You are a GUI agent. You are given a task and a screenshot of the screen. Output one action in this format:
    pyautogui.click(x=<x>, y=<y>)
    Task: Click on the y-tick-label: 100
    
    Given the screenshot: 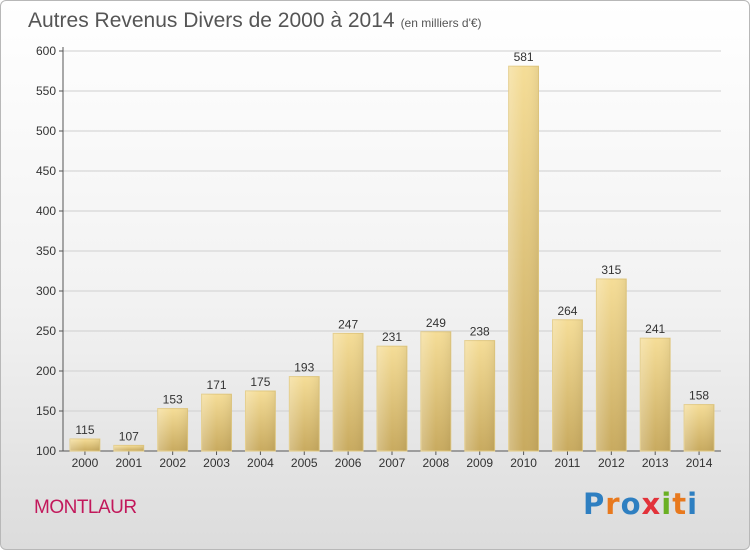 What is the action you would take?
    pyautogui.click(x=46, y=451)
    